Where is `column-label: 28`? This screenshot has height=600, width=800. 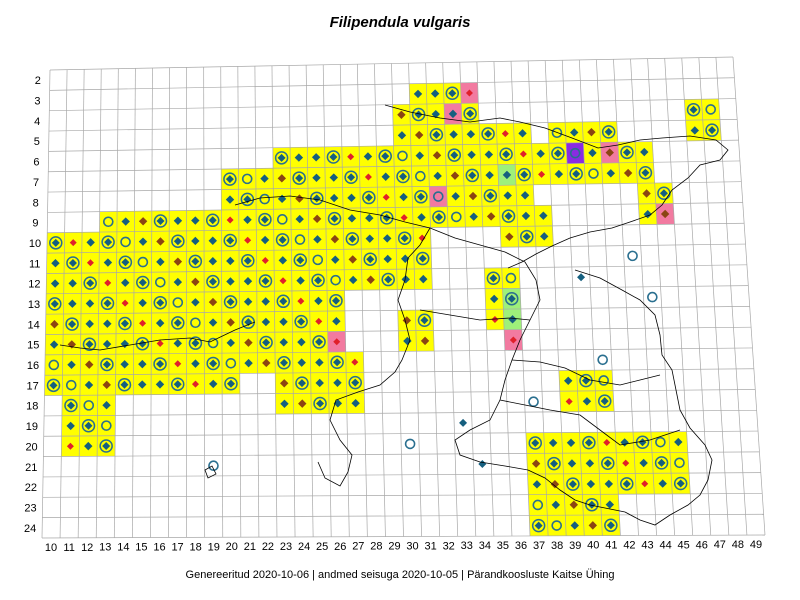 column-label: 28 is located at coordinates (376, 547).